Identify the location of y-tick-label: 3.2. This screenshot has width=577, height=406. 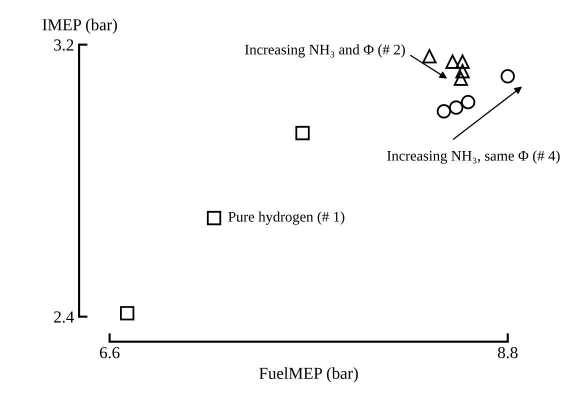
(64, 45).